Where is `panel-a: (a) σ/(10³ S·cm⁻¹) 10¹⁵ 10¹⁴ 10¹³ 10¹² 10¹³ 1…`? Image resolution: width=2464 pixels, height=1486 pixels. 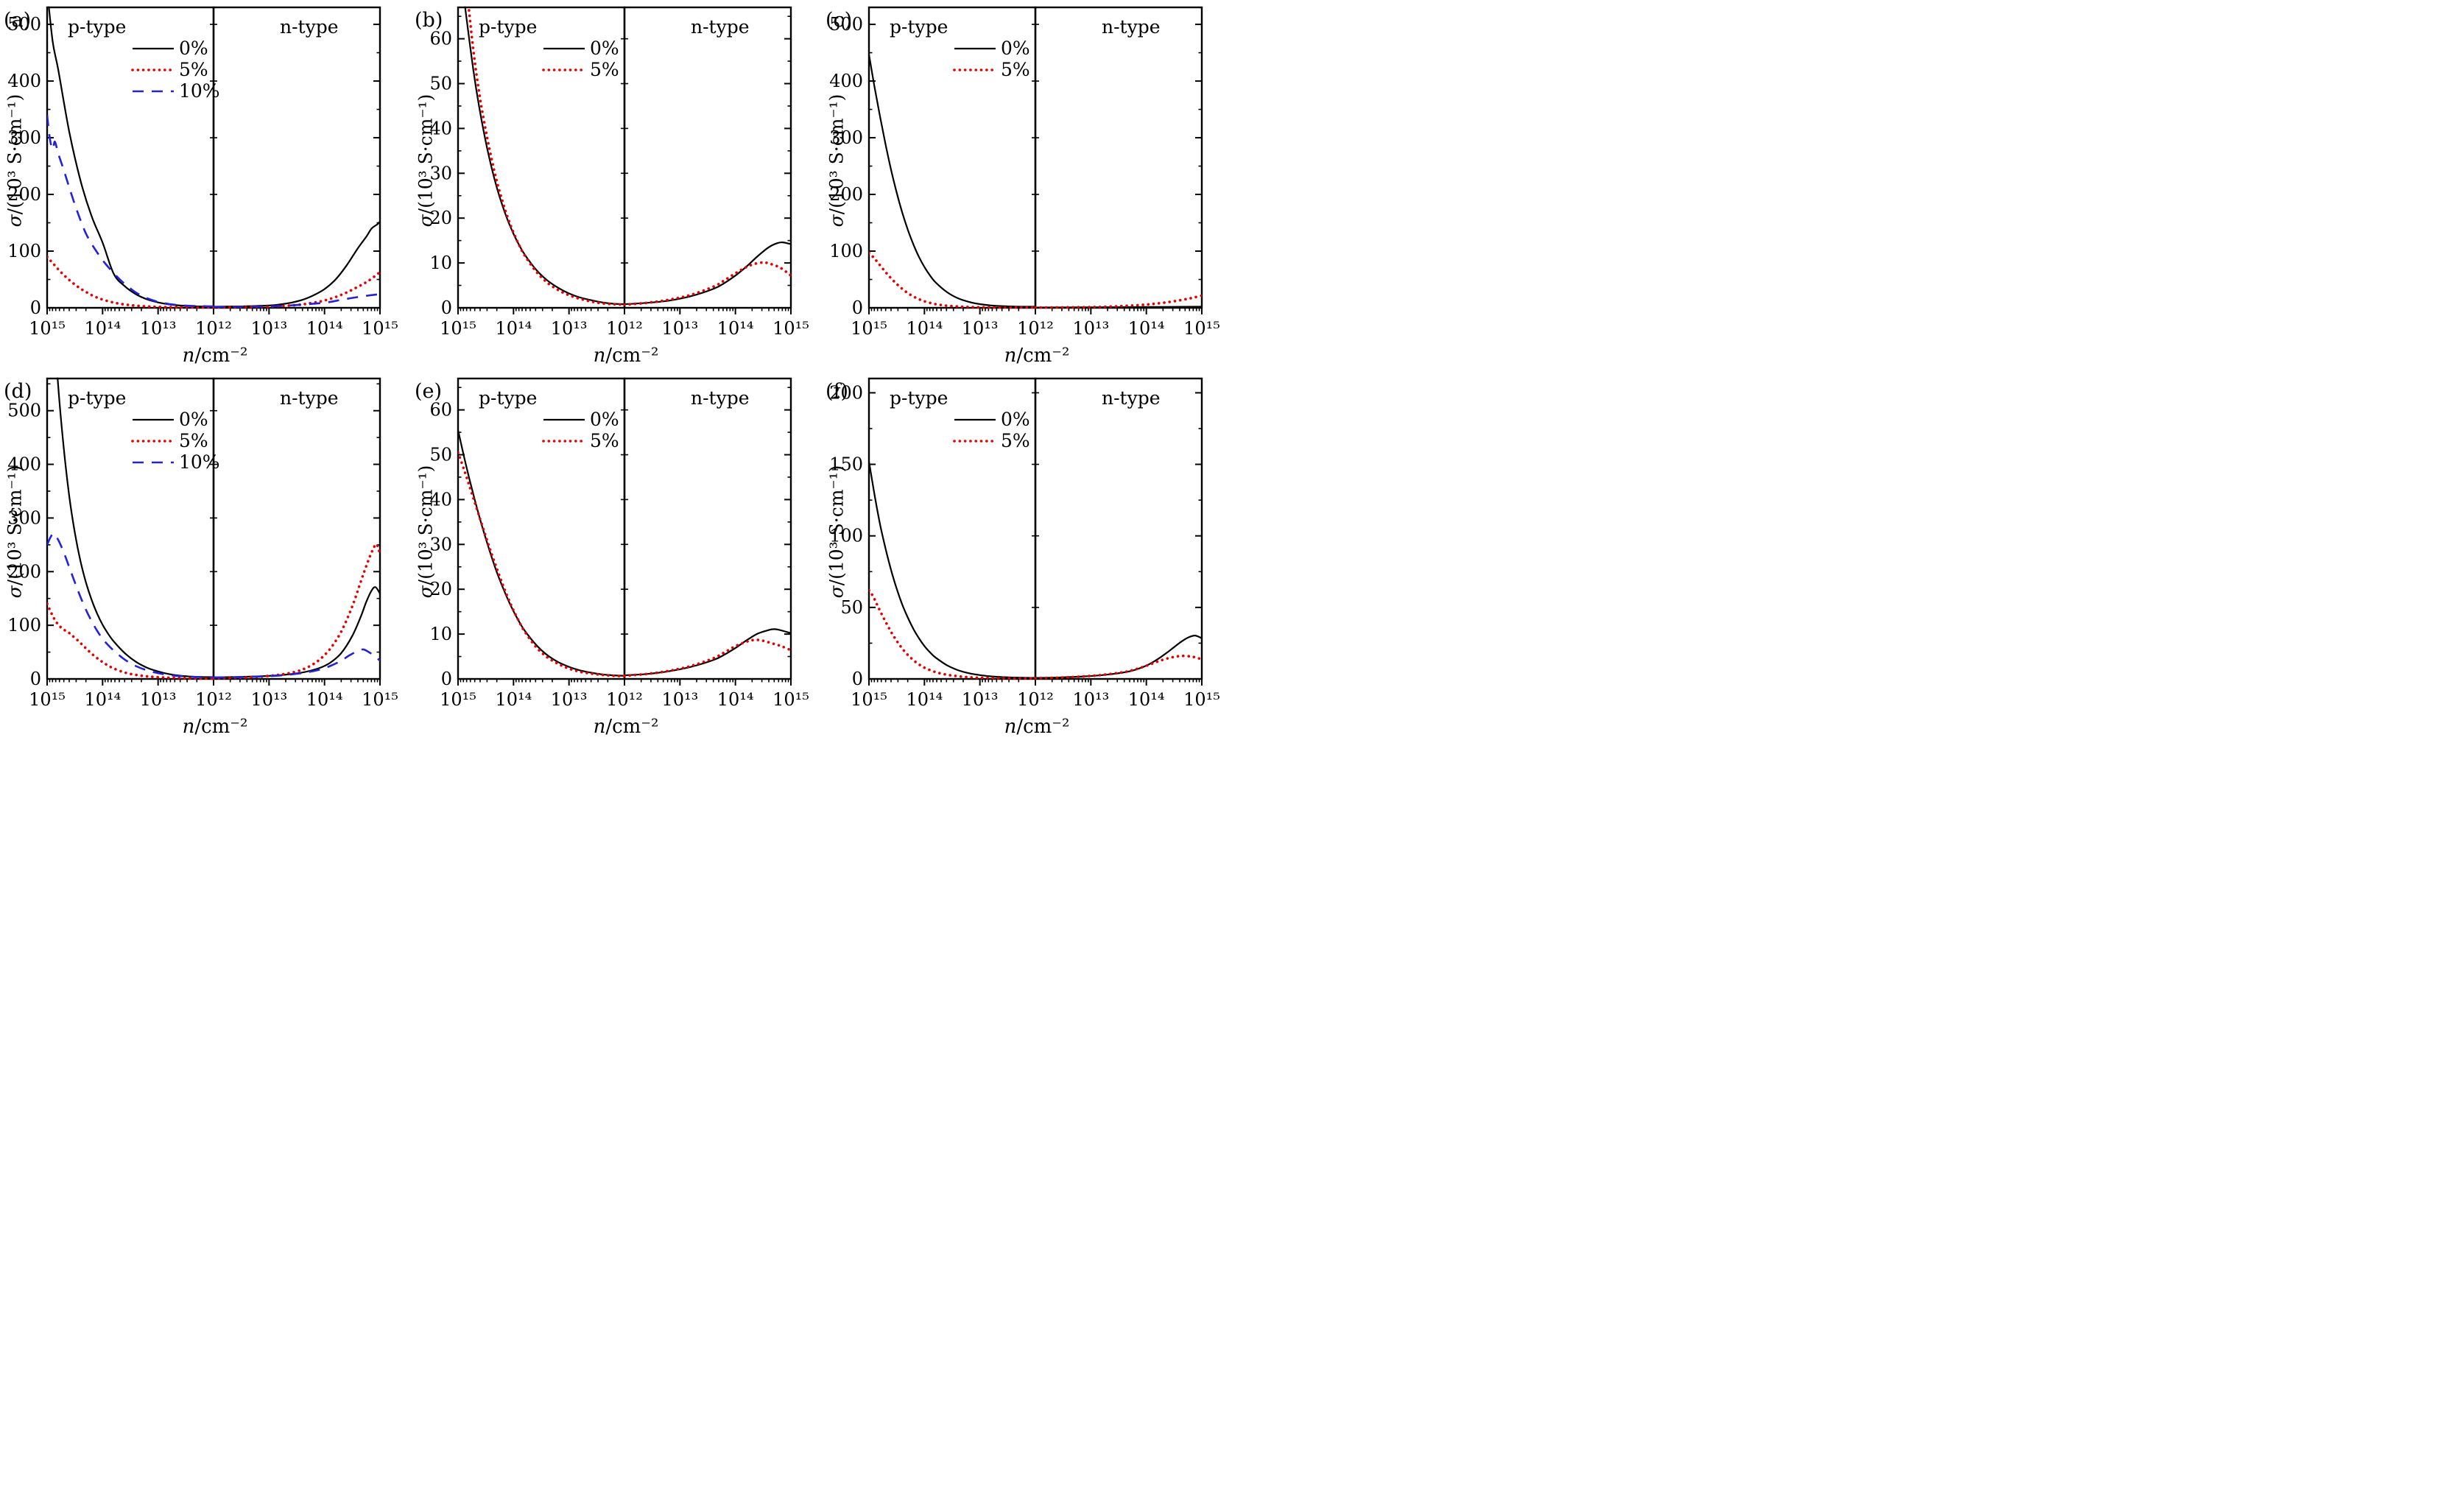
panel-a: (a) σ/(10³ S·cm⁻¹) 10¹⁵ 10¹⁴ 10¹³ 10¹² 10¹³ 1… is located at coordinates (205, 185).